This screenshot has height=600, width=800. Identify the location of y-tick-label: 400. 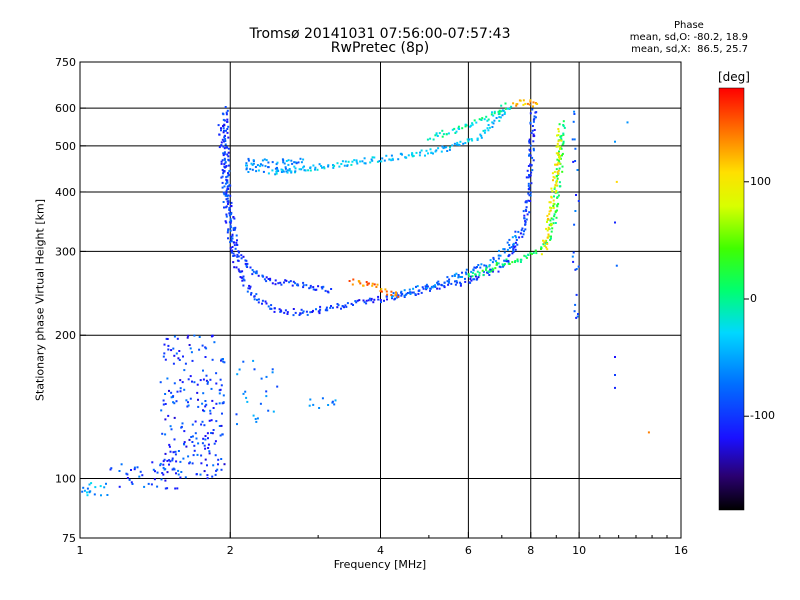
(65, 192).